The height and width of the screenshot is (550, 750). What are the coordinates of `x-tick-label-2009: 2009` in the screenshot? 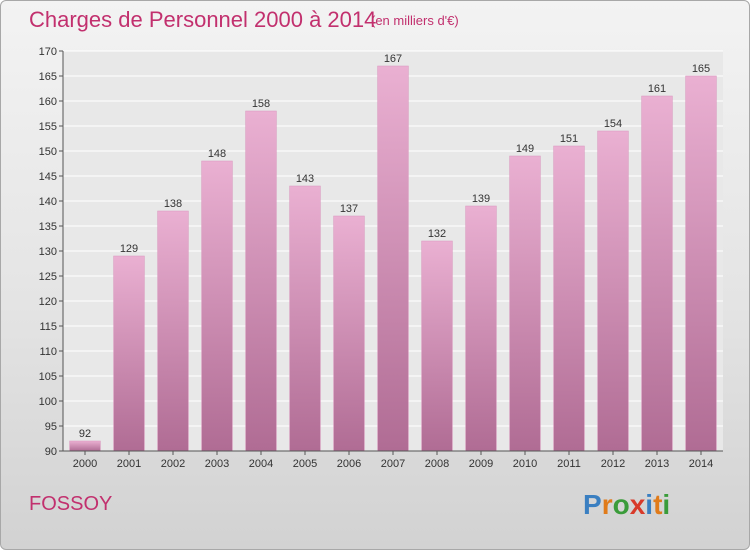 It's located at (481, 464).